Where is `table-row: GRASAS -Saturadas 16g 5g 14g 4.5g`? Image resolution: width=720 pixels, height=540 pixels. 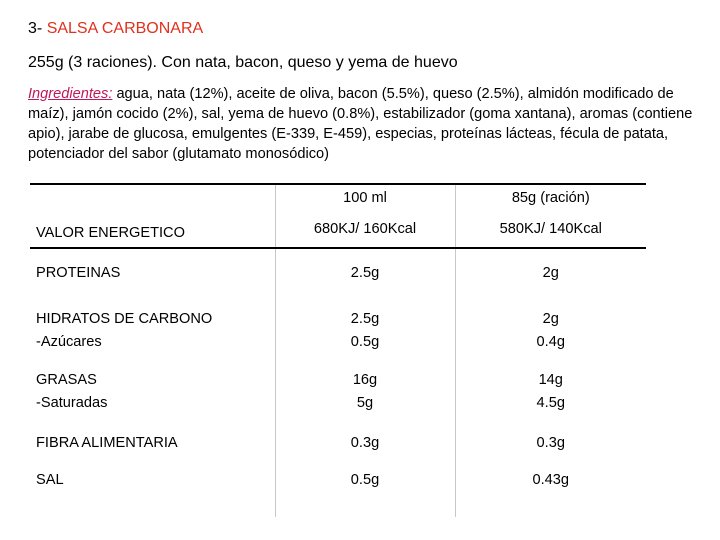
table-row: GRASAS -Saturadas 16g 5g 14g 4.5g is located at coordinates (338, 391).